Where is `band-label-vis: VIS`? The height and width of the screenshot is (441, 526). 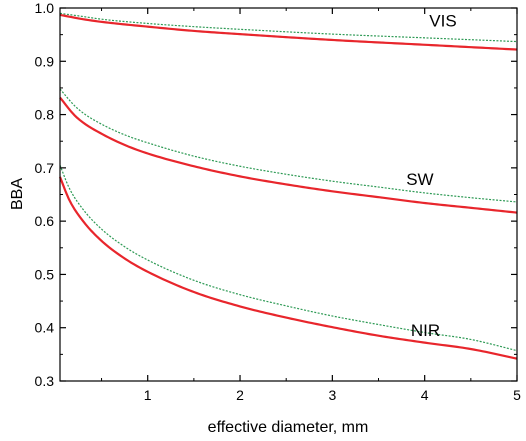
band-label-vis: VIS is located at coordinates (442, 21).